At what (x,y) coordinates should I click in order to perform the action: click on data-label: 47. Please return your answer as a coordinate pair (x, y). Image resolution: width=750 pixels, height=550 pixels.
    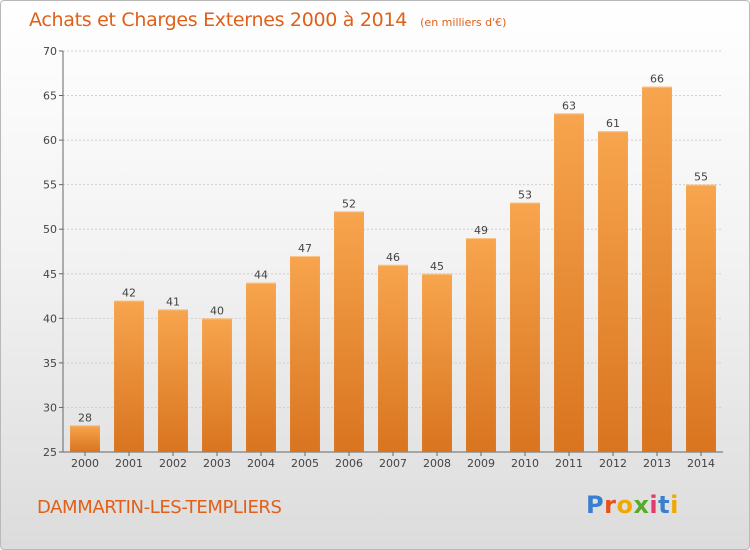
    Looking at the image, I should click on (305, 248).